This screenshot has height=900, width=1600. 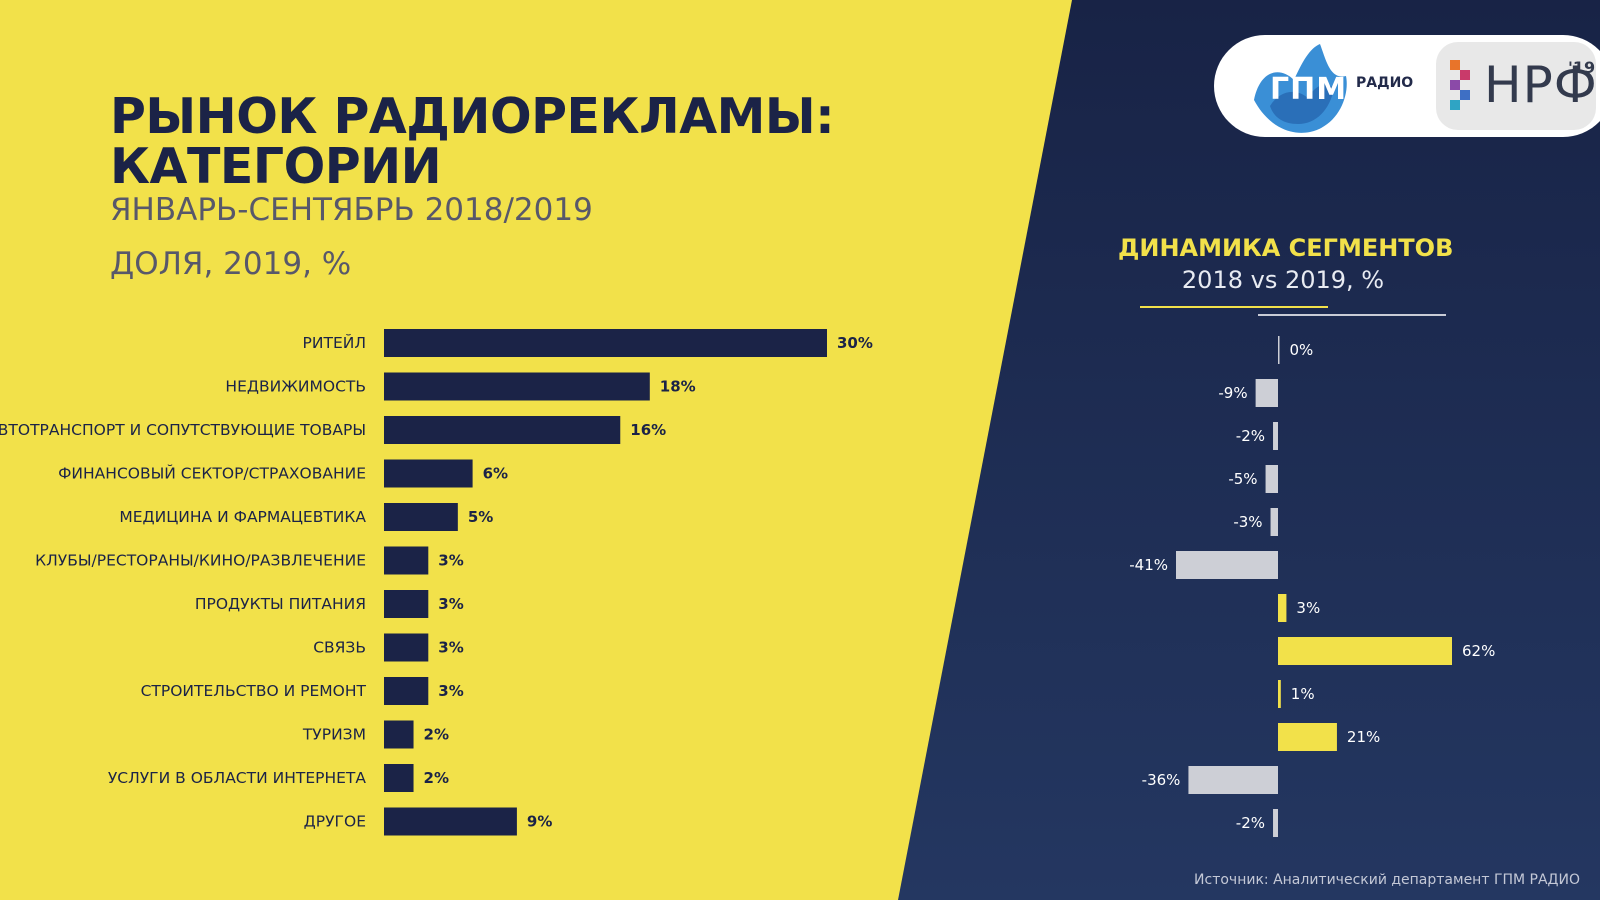 What do you see at coordinates (254, 691) in the screenshot?
I see `category-label: СТРОИТЕЛЬСТВО И РЕМОНТ` at bounding box center [254, 691].